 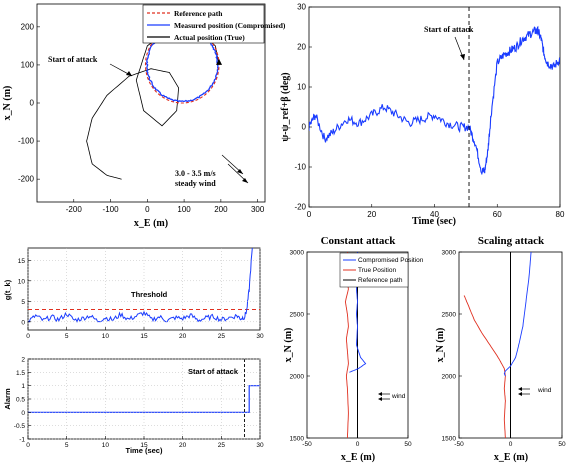 What do you see at coordinates (544, 390) in the screenshot?
I see `scaling-wind-label: wind` at bounding box center [544, 390].